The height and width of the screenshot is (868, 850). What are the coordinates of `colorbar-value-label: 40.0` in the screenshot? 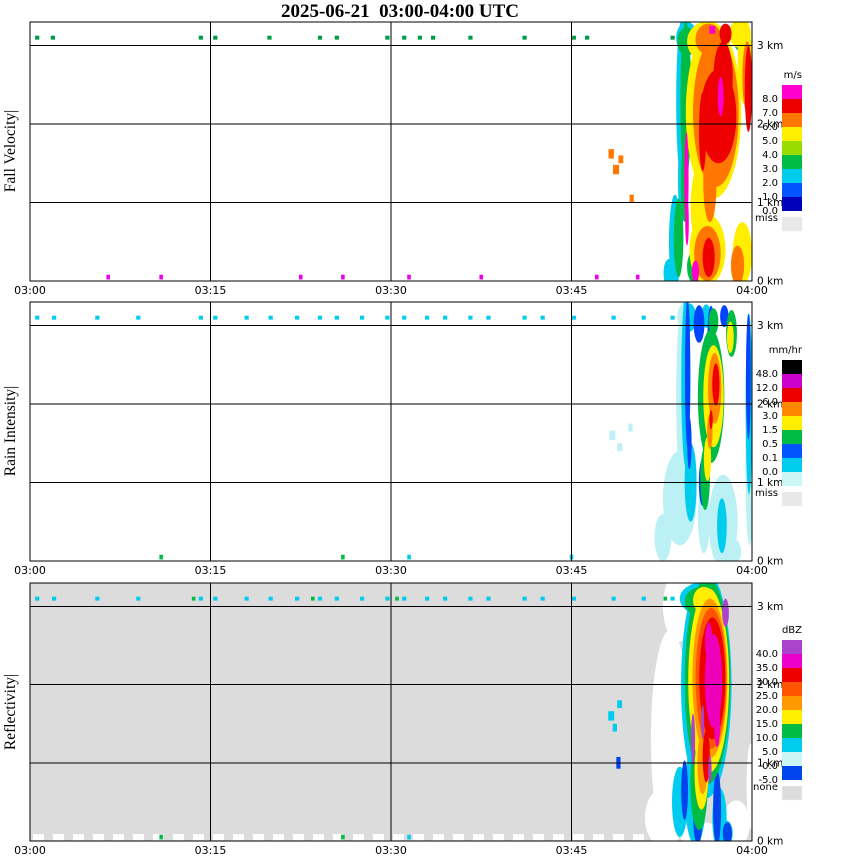 It's located at (767, 654).